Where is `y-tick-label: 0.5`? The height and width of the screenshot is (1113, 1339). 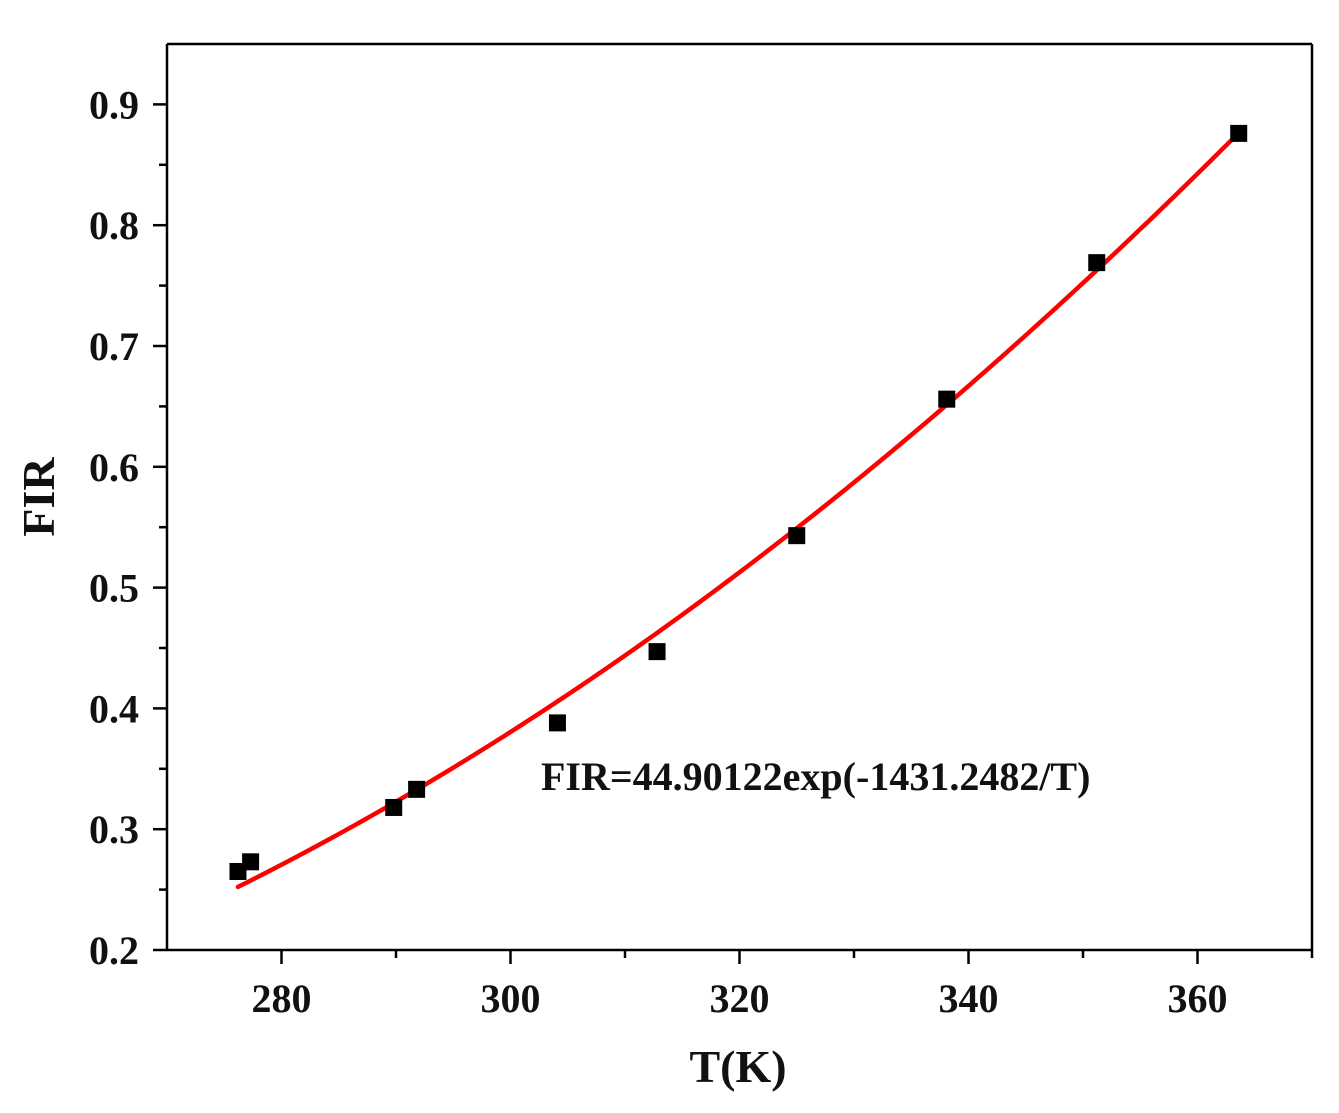 y-tick-label: 0.5 is located at coordinates (114, 588).